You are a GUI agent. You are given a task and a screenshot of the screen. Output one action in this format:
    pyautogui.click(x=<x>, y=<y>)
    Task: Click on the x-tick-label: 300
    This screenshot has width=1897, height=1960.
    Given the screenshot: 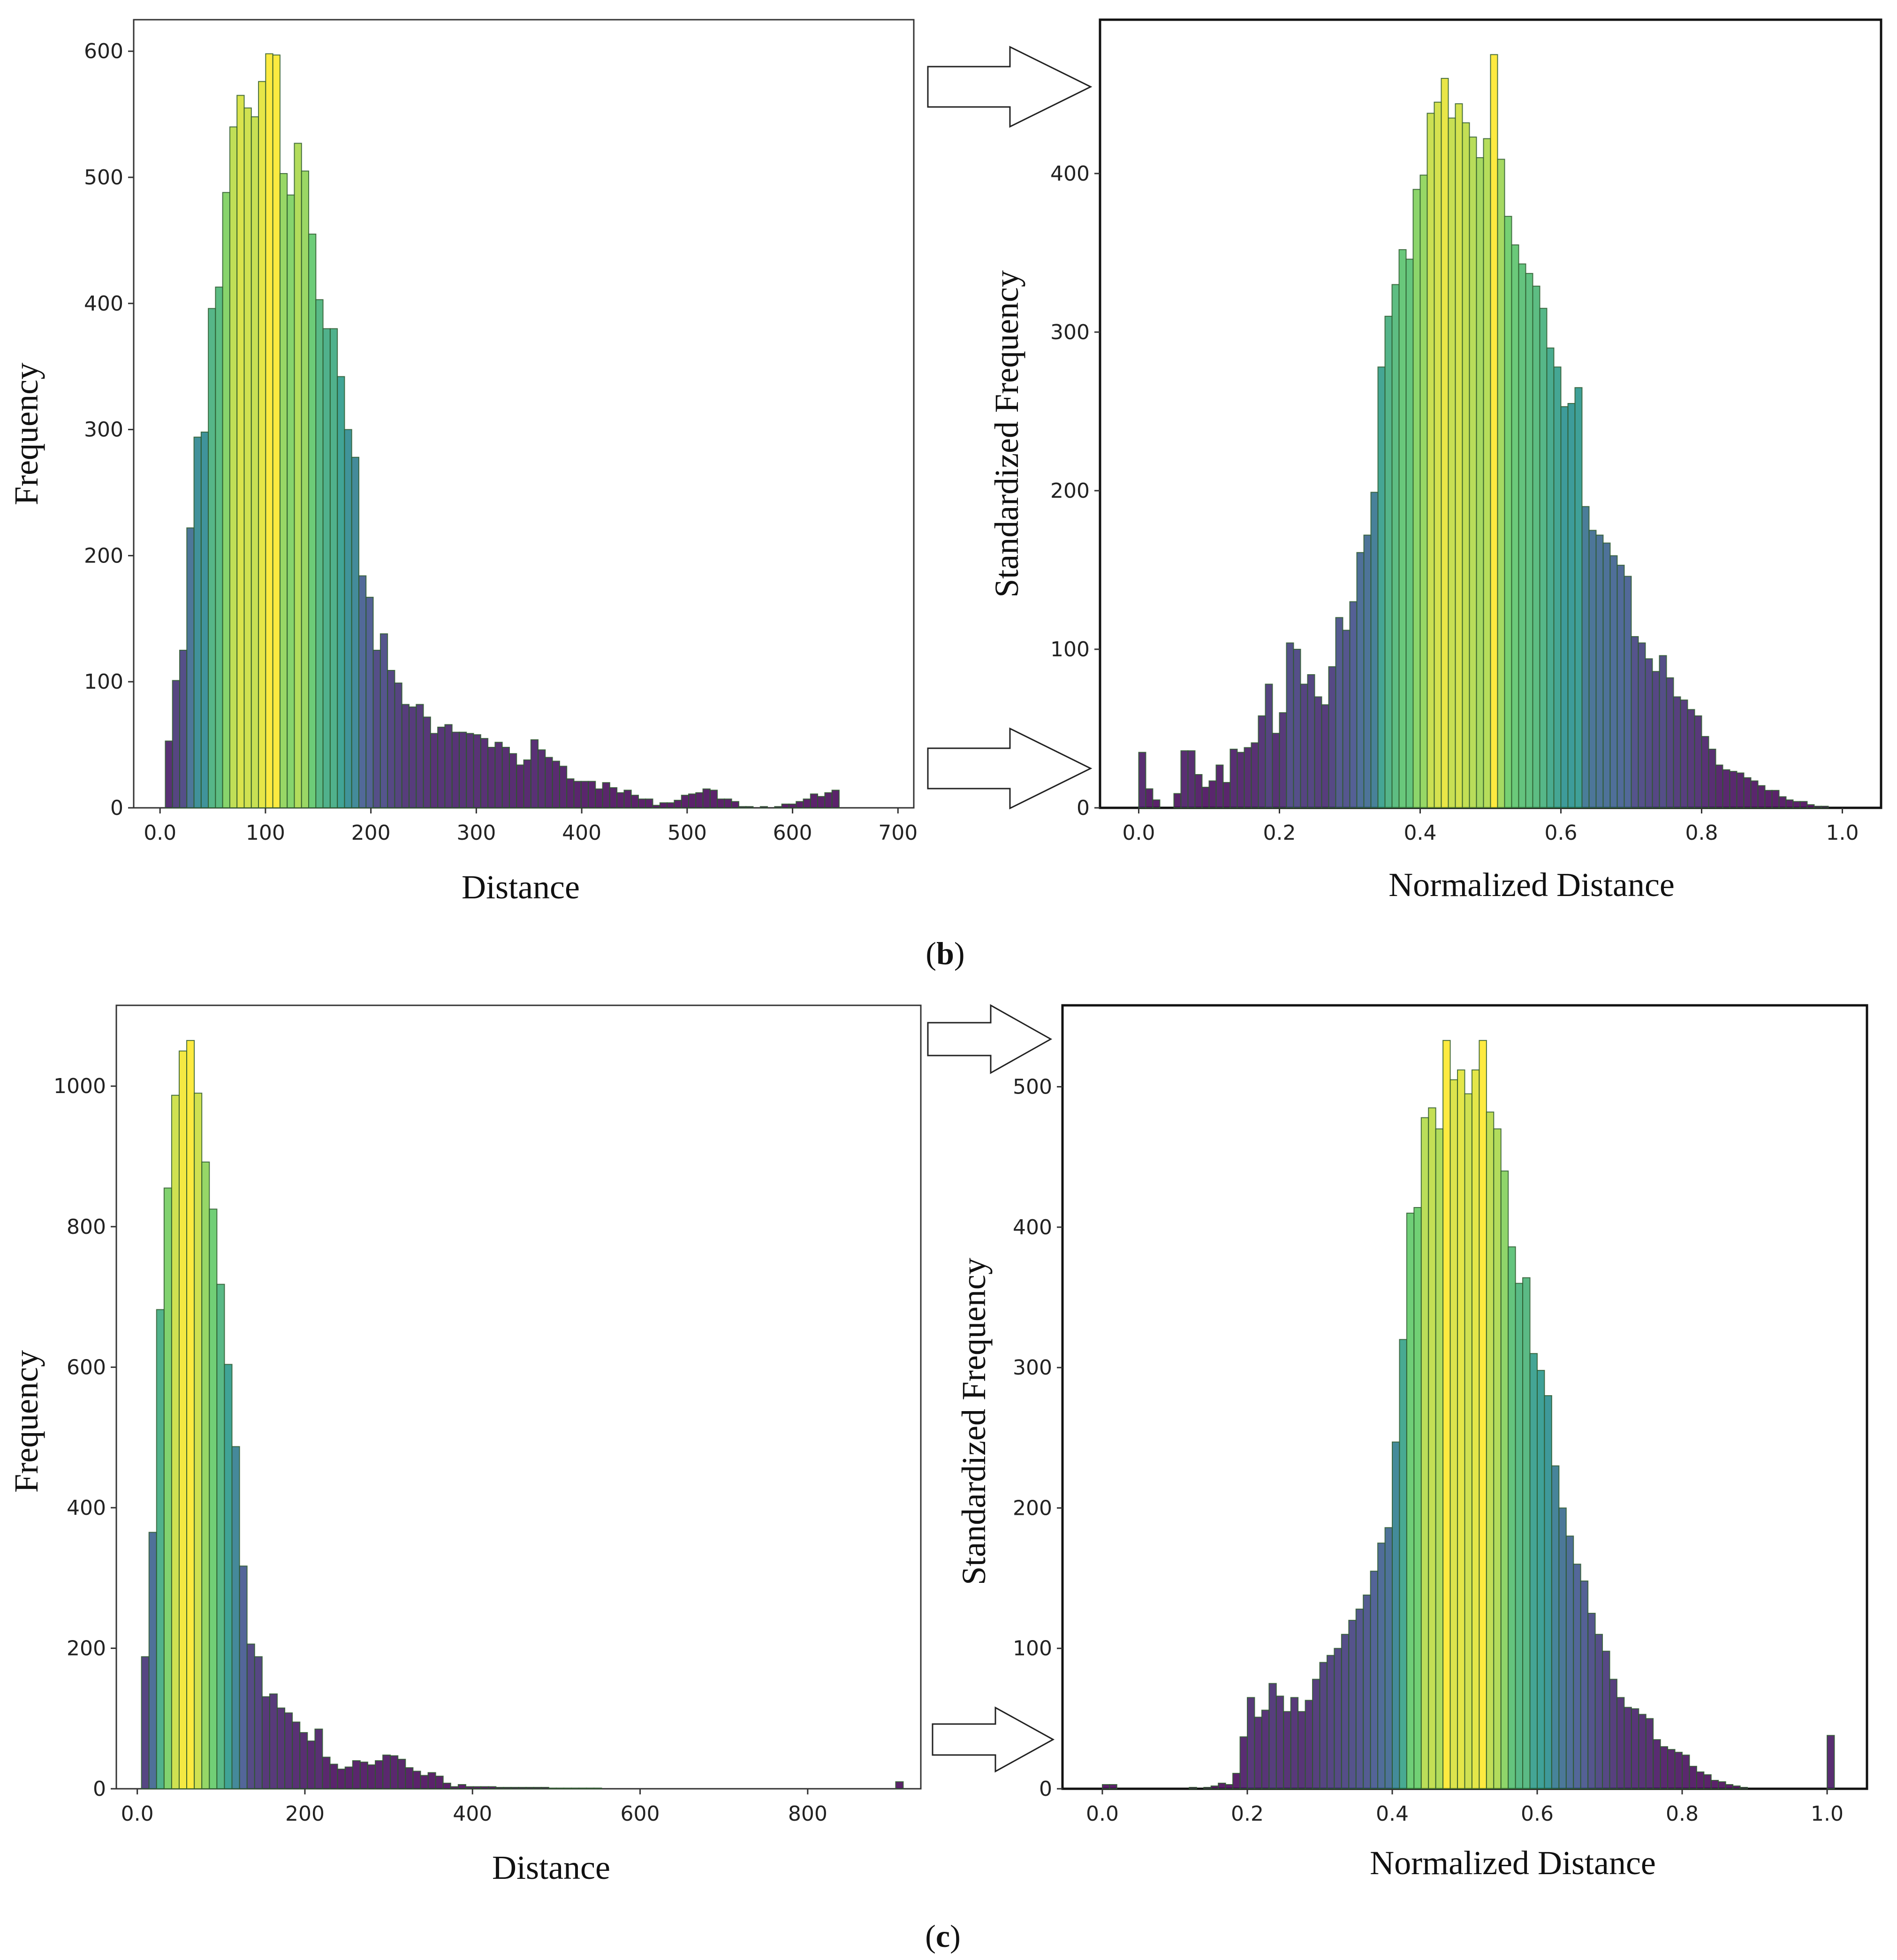 What is the action you would take?
    pyautogui.click(x=476, y=833)
    